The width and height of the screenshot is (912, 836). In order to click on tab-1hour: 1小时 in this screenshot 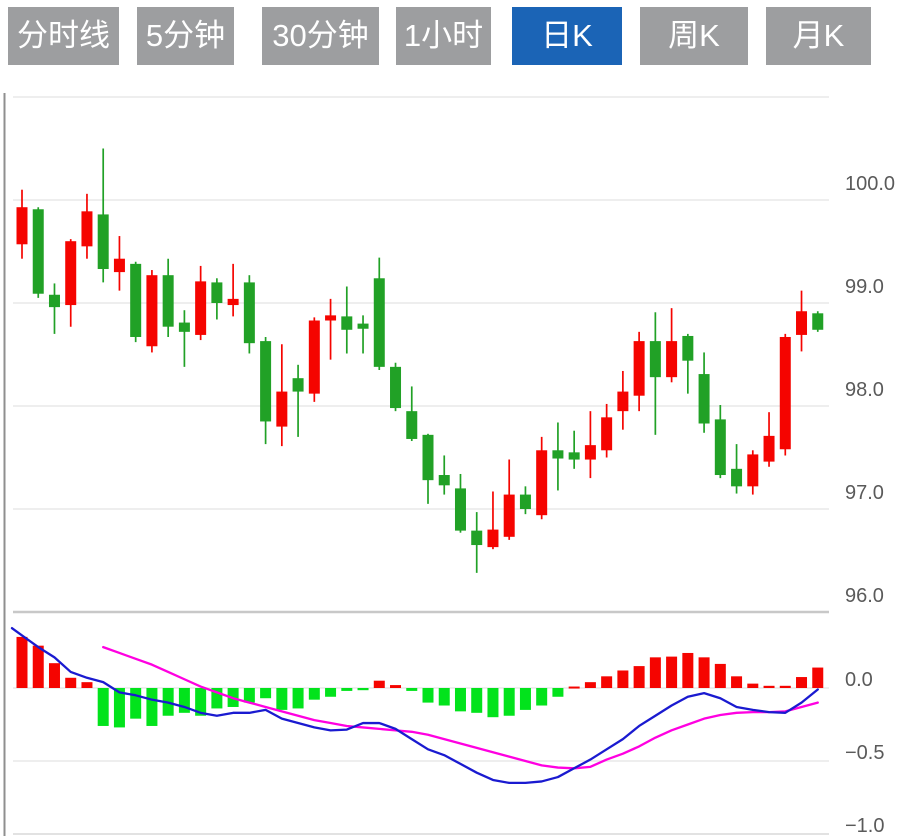, I will do `click(443, 36)`.